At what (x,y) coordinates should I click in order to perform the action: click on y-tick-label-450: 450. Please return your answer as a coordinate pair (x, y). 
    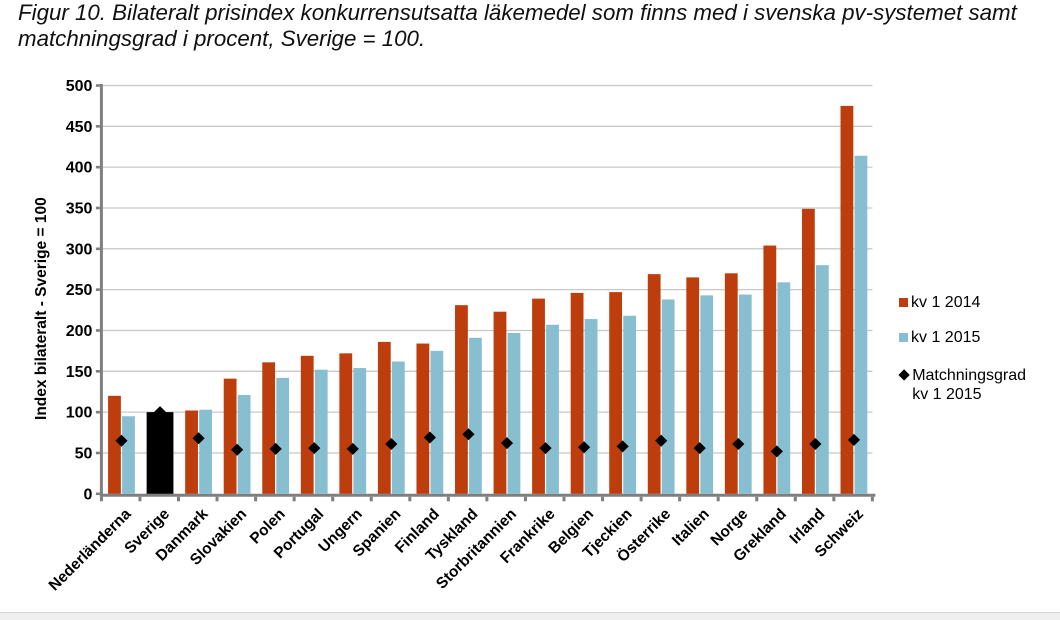
    Looking at the image, I should click on (79, 127).